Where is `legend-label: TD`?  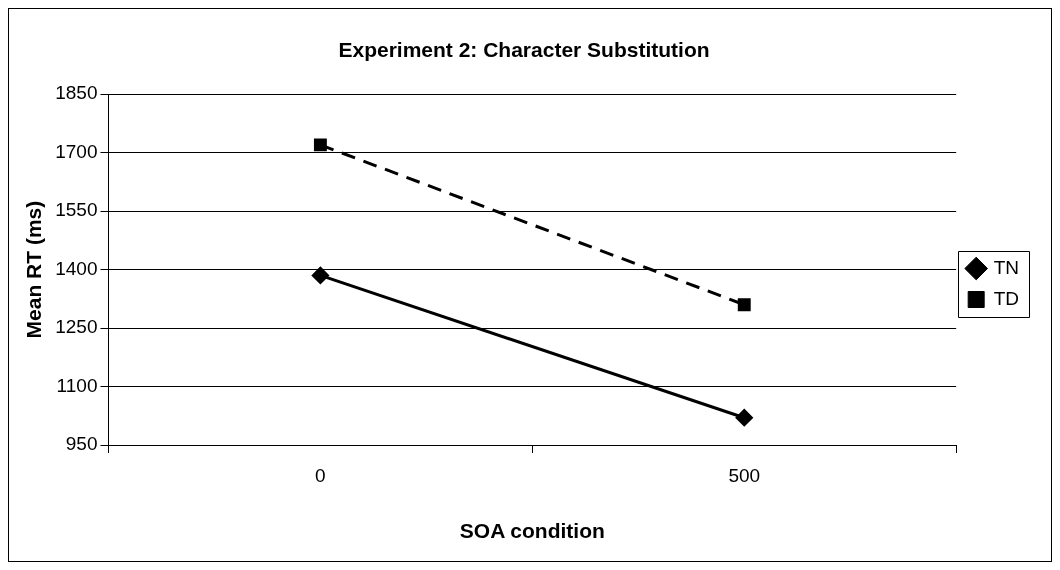
legend-label: TD is located at coordinates (1006, 298).